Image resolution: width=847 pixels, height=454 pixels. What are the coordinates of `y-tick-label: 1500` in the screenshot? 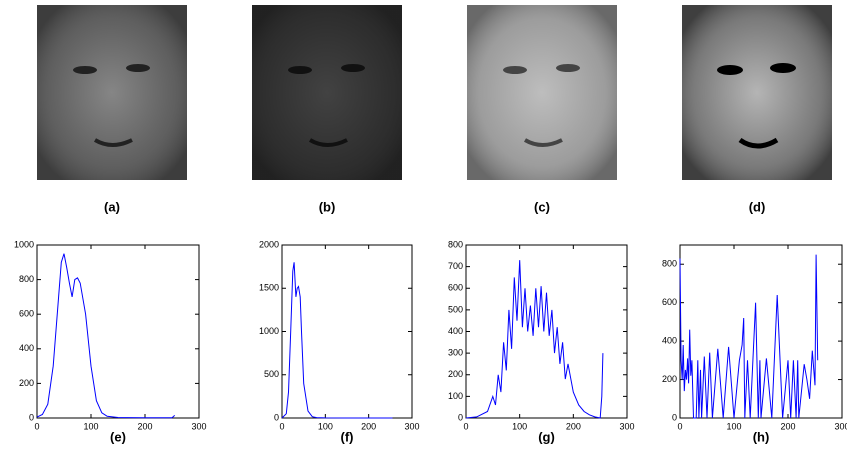 It's located at (269, 288).